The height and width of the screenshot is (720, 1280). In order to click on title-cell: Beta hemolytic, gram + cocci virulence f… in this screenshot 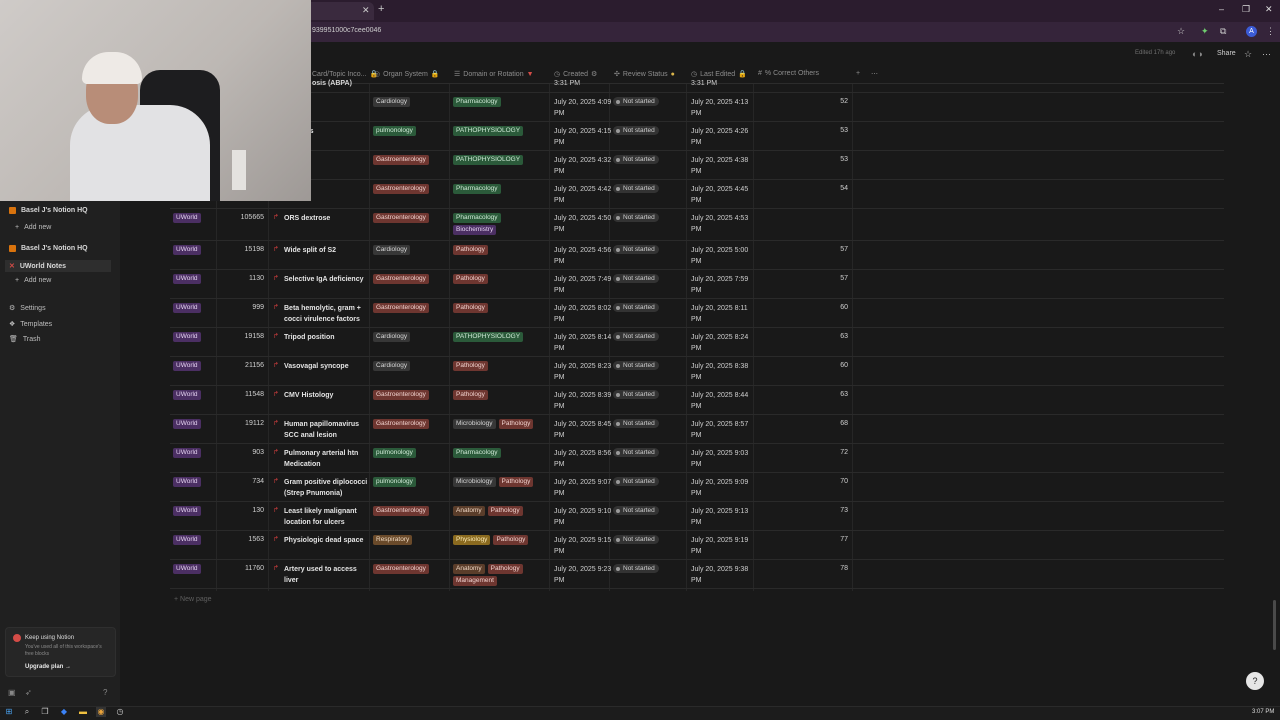, I will do `click(322, 314)`.